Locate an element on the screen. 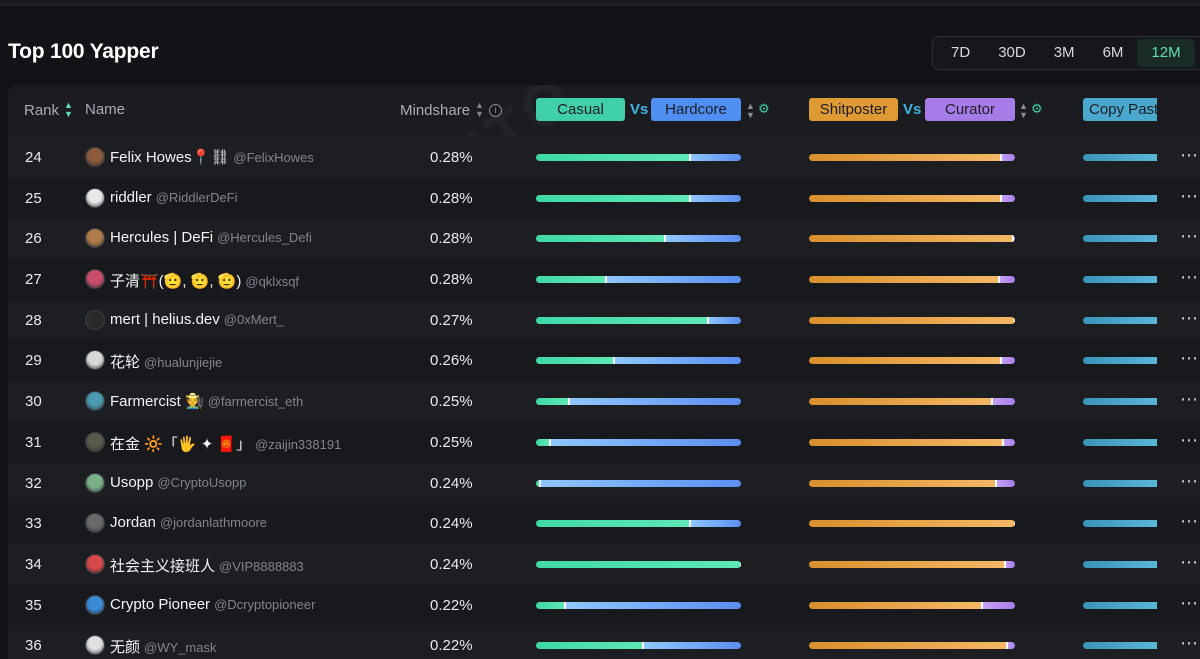  mindshare-header: Mindshare ▲ ▼ i is located at coordinates (451, 110).